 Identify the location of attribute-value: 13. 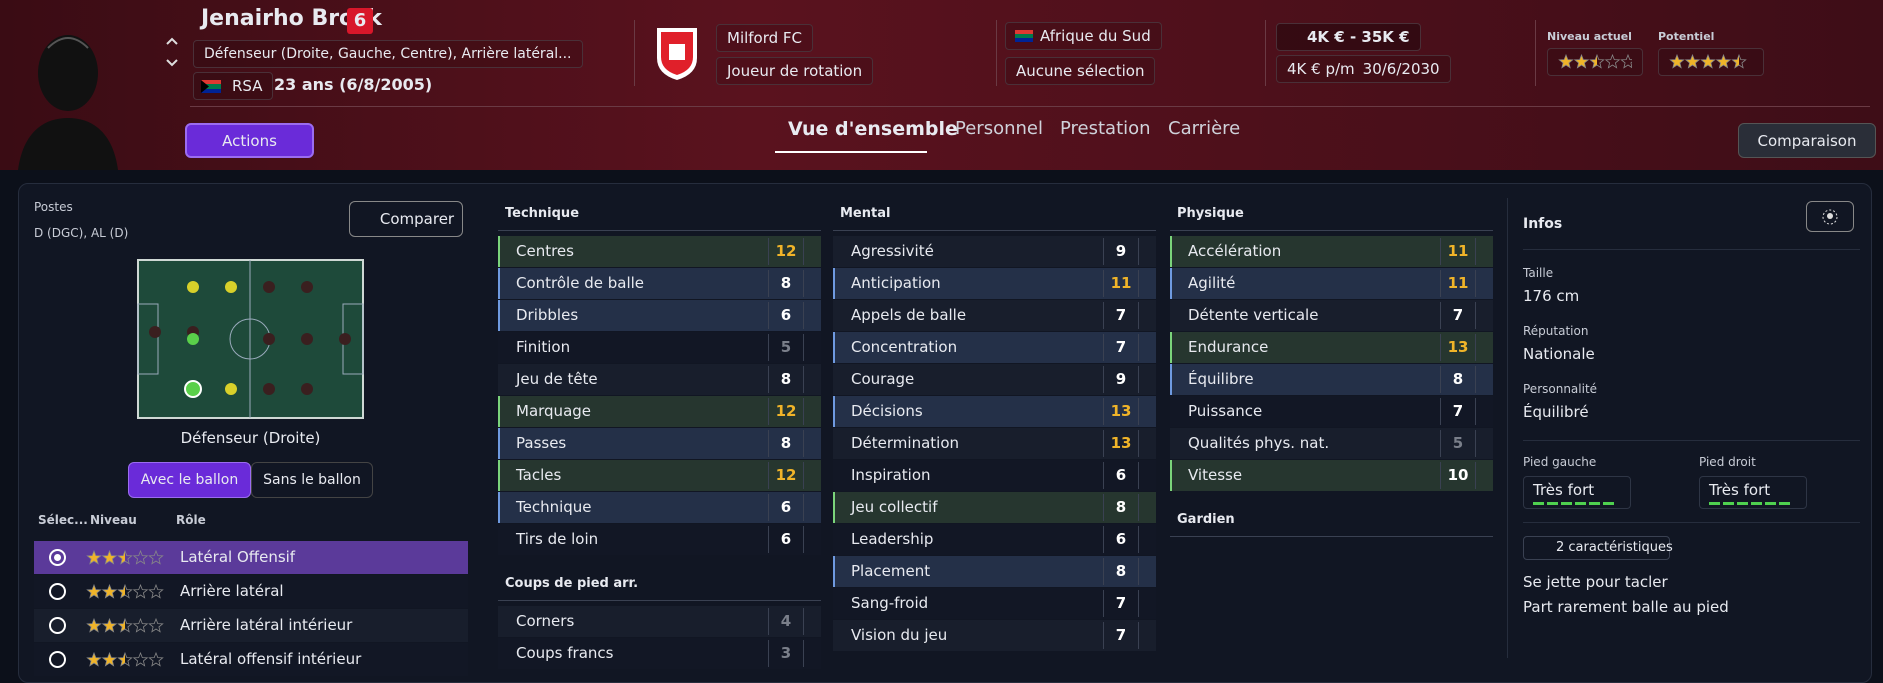
(1121, 411).